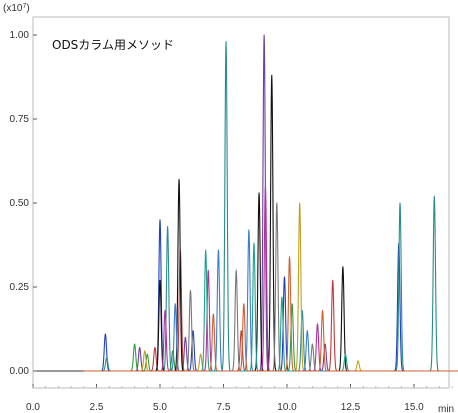 The width and height of the screenshot is (458, 413). Describe the element at coordinates (20, 203) in the screenshot. I see `y-tick-label: 0.50` at that location.